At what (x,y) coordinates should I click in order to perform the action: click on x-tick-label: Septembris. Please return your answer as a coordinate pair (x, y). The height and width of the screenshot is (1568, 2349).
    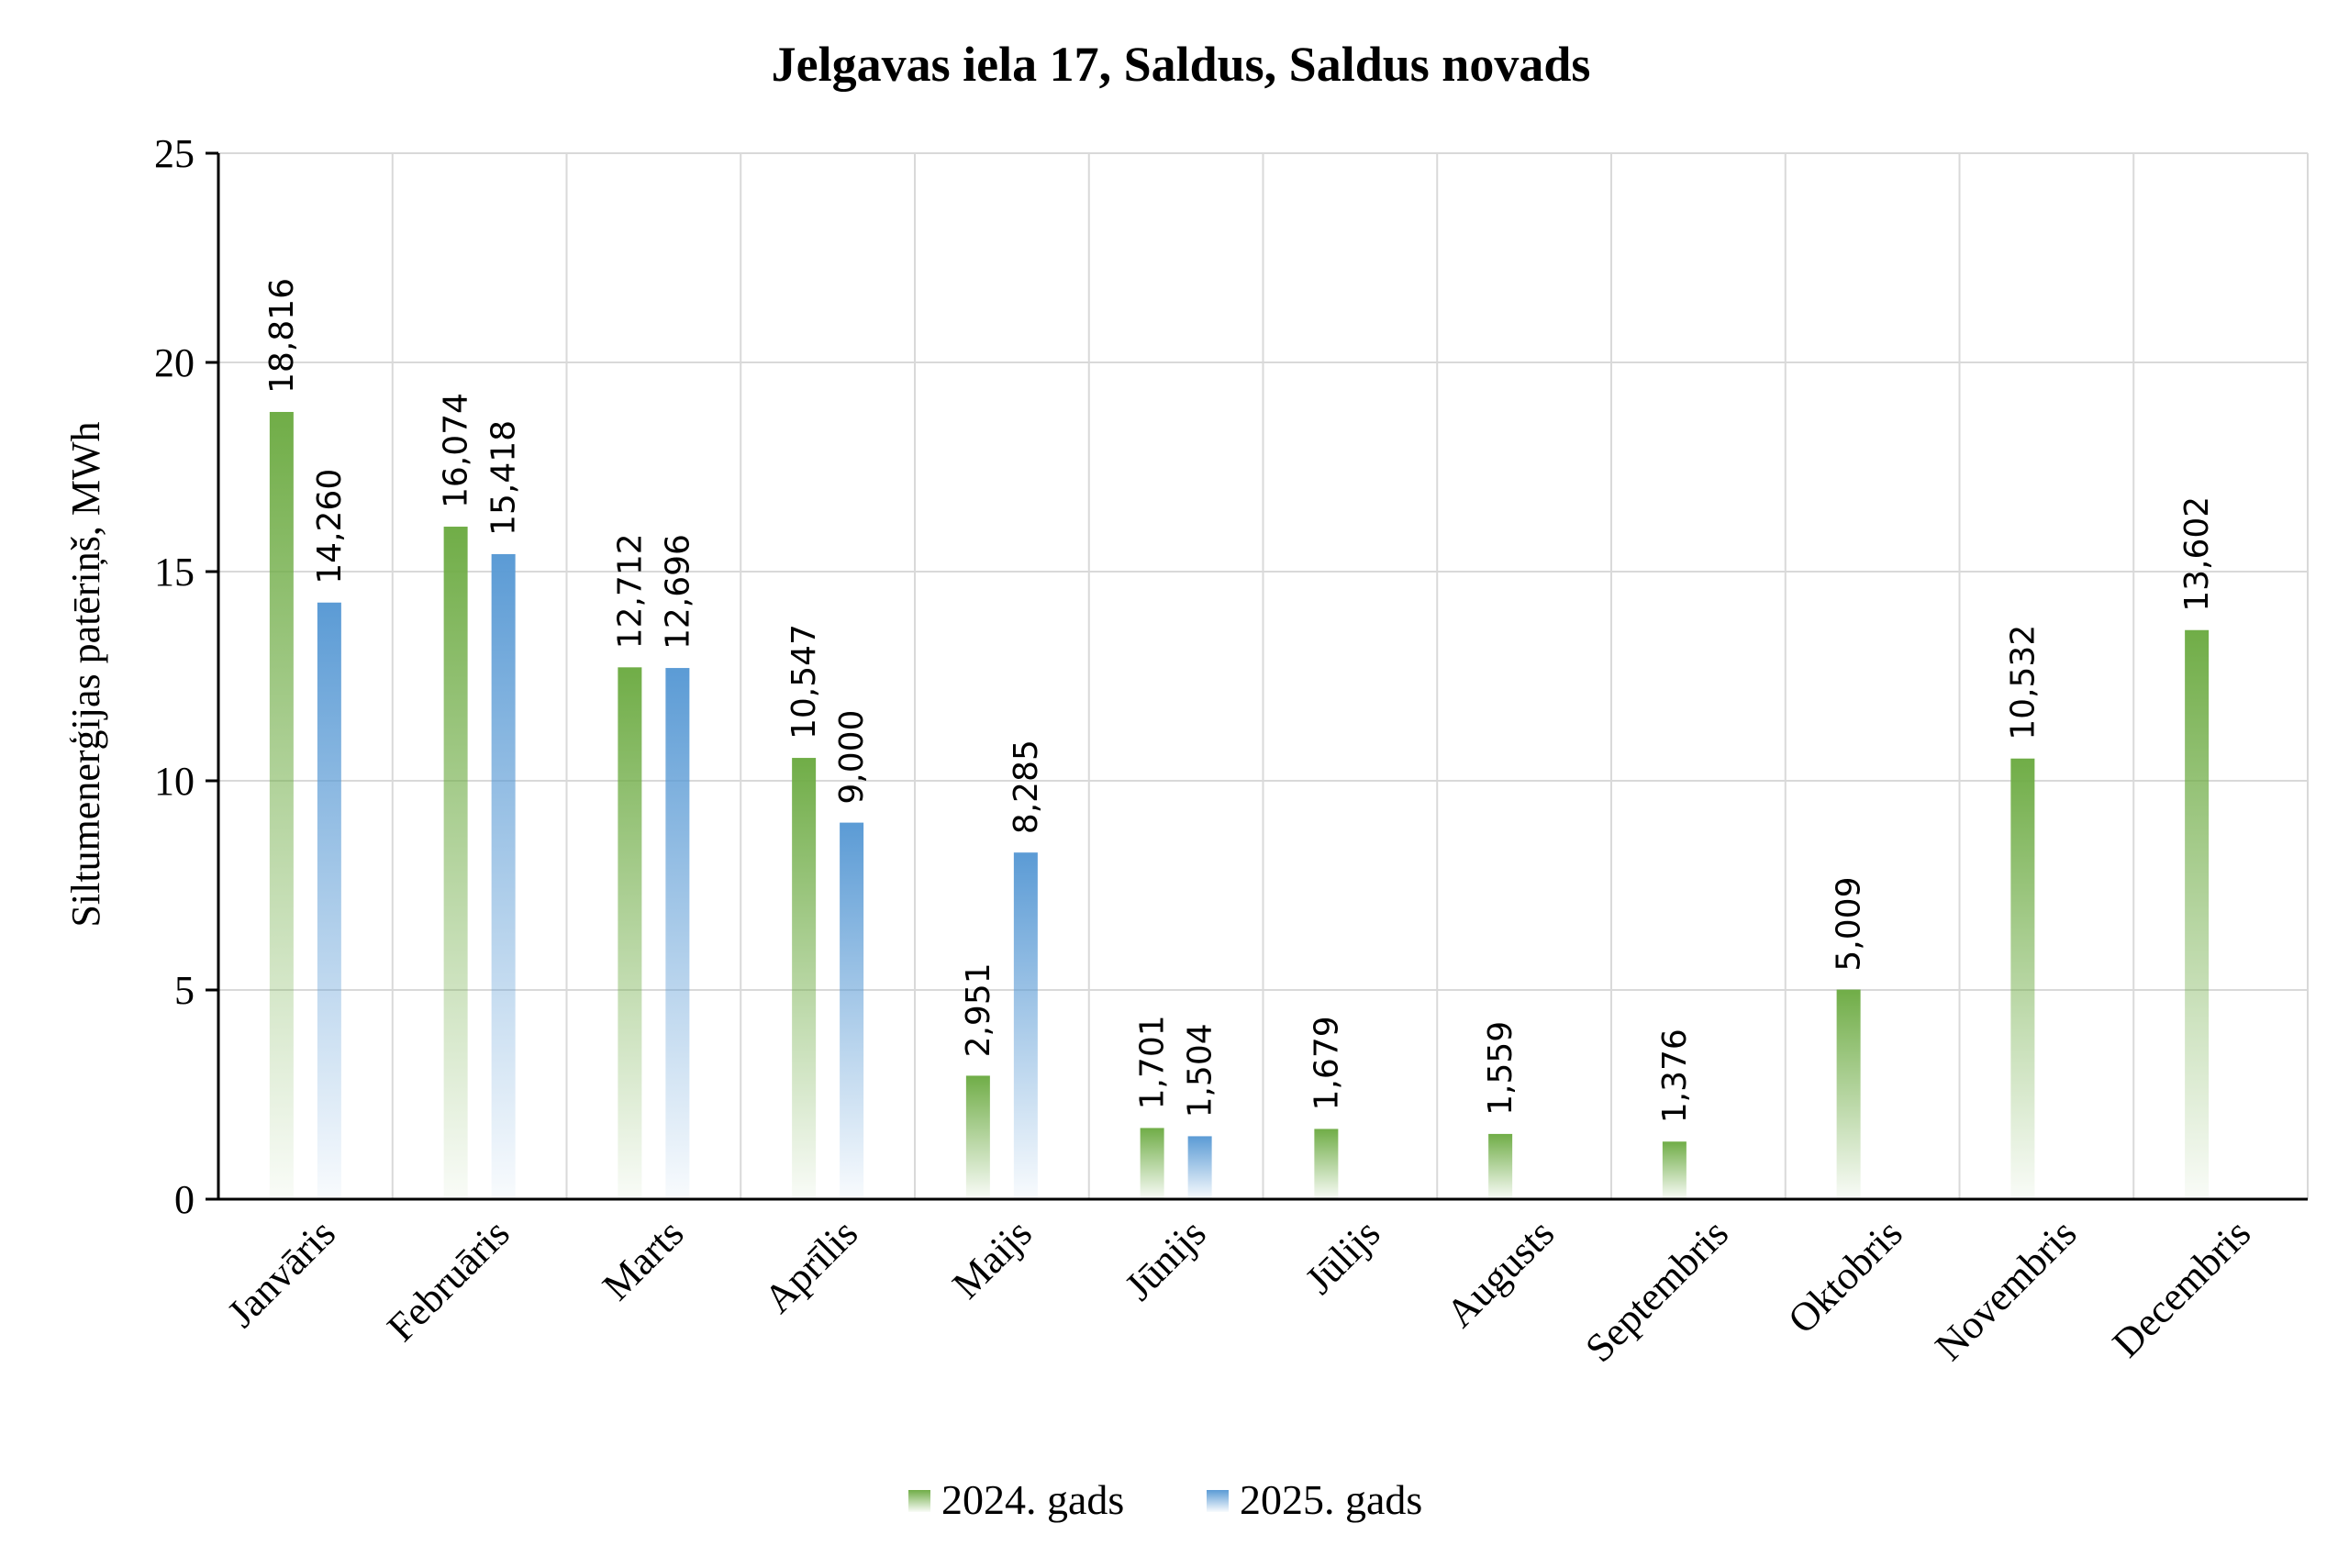
    Looking at the image, I should click on (1656, 1290).